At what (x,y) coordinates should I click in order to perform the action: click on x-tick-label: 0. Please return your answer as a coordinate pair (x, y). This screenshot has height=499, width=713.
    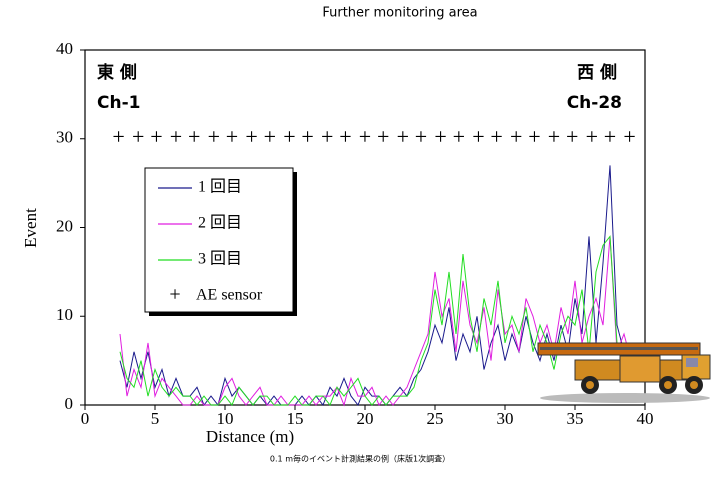
    Looking at the image, I should click on (85, 418).